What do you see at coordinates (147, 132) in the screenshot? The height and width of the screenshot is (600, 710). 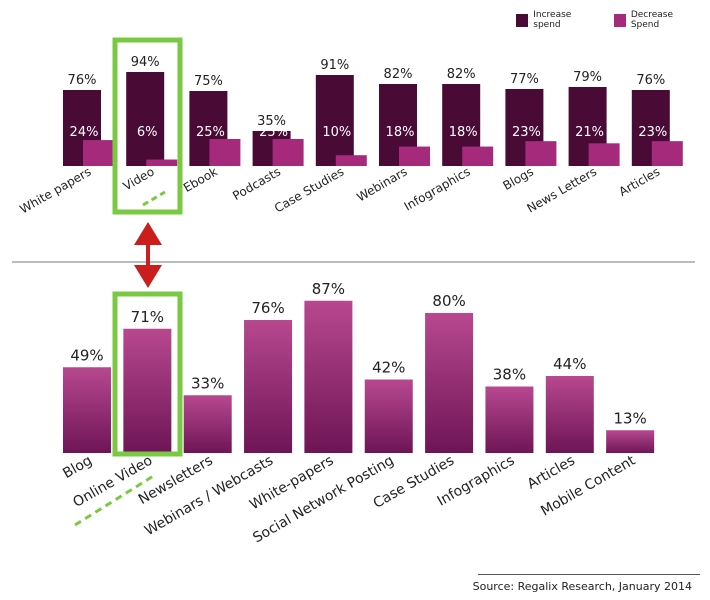 I see `label-decrease-video: 6%` at bounding box center [147, 132].